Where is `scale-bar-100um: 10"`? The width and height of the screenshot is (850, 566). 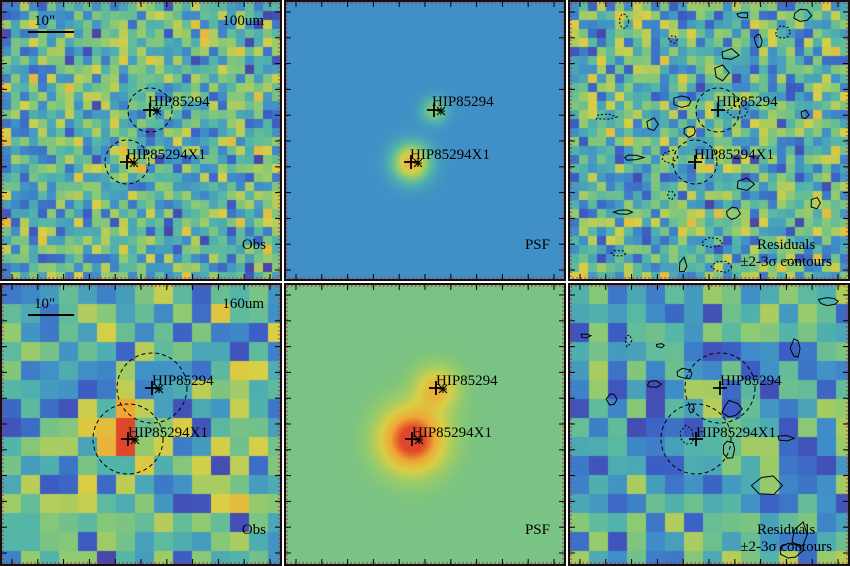 scale-bar-100um: 10" is located at coordinates (51, 23).